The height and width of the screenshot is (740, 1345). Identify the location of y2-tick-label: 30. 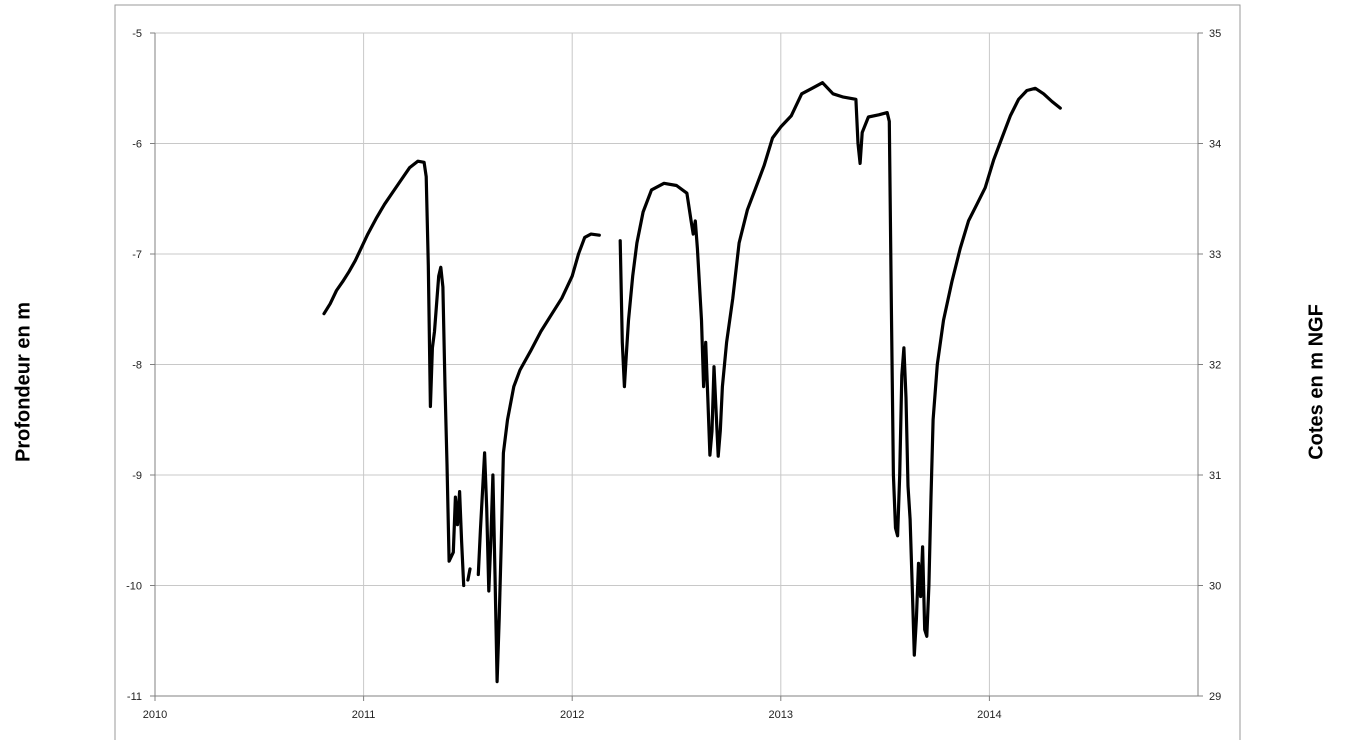
(1215, 587).